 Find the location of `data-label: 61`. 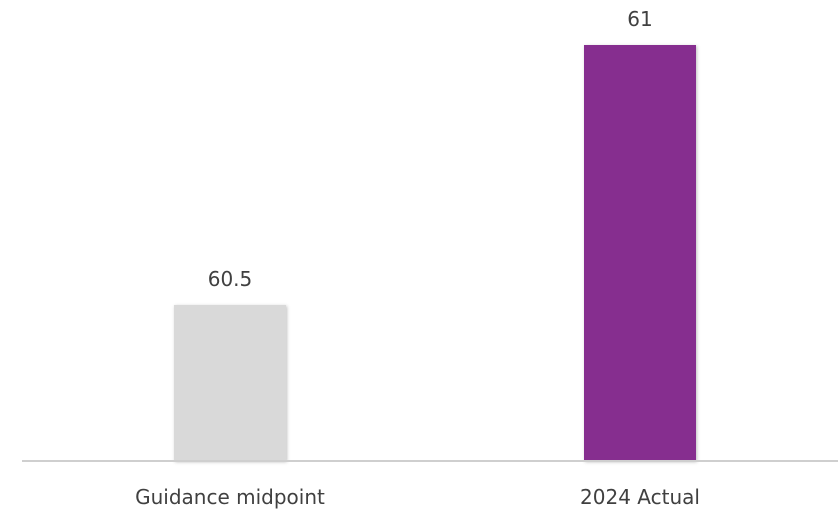

data-label: 61 is located at coordinates (639, 19).